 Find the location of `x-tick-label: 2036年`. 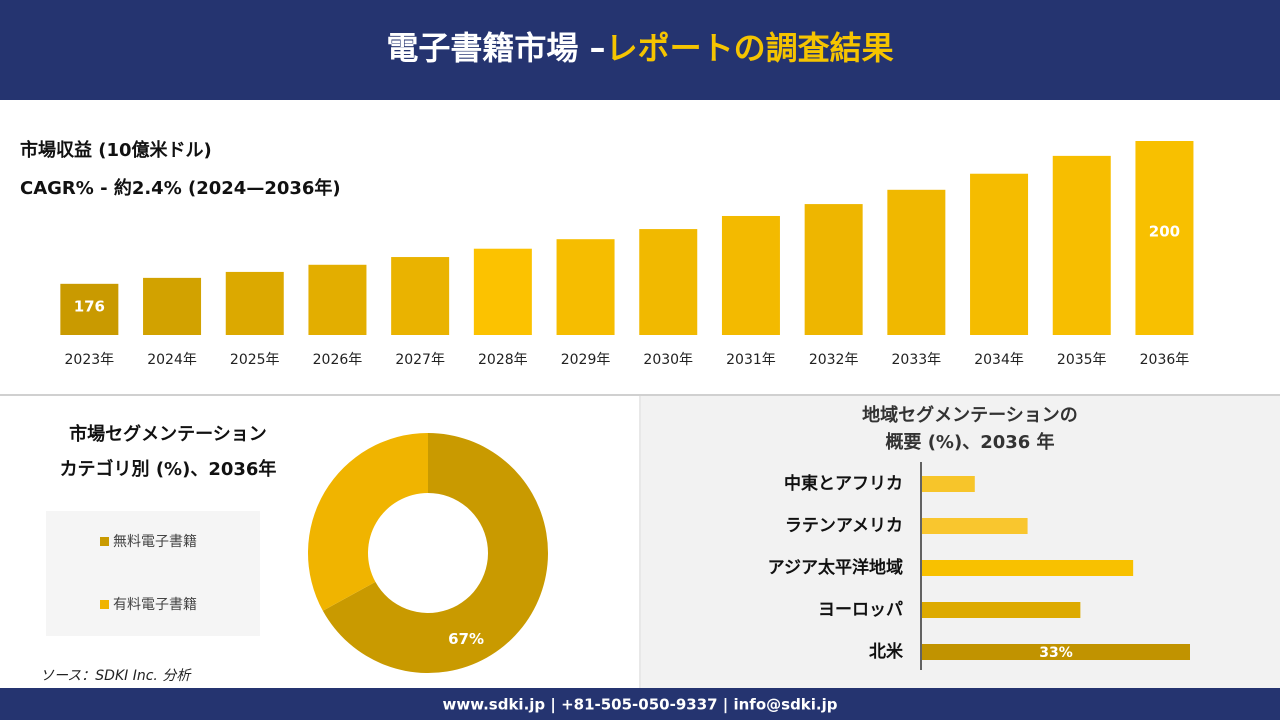

x-tick-label: 2036年 is located at coordinates (1165, 360).